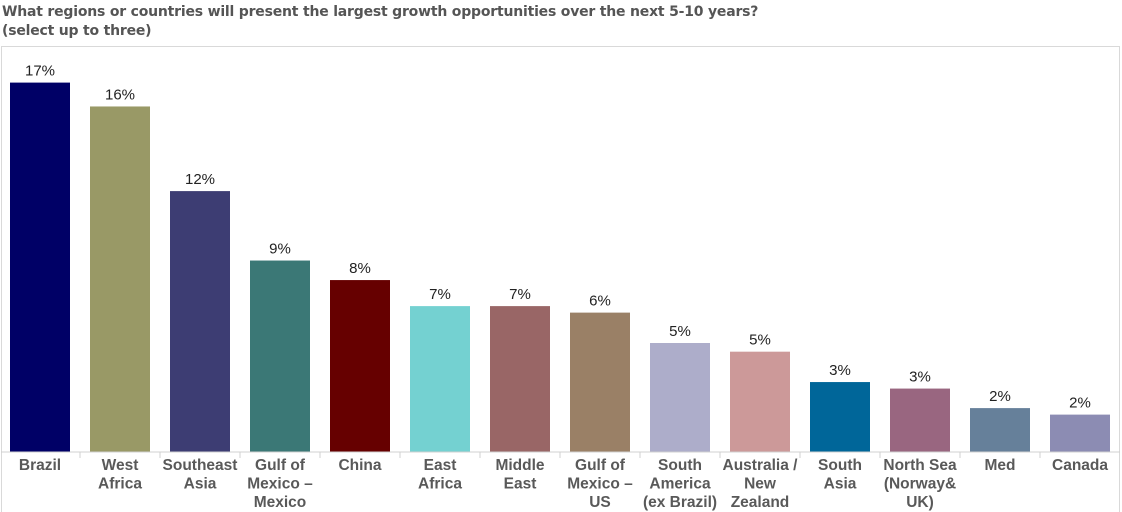 The width and height of the screenshot is (1122, 512). Describe the element at coordinates (120, 465) in the screenshot. I see `category-label-line: West` at that location.